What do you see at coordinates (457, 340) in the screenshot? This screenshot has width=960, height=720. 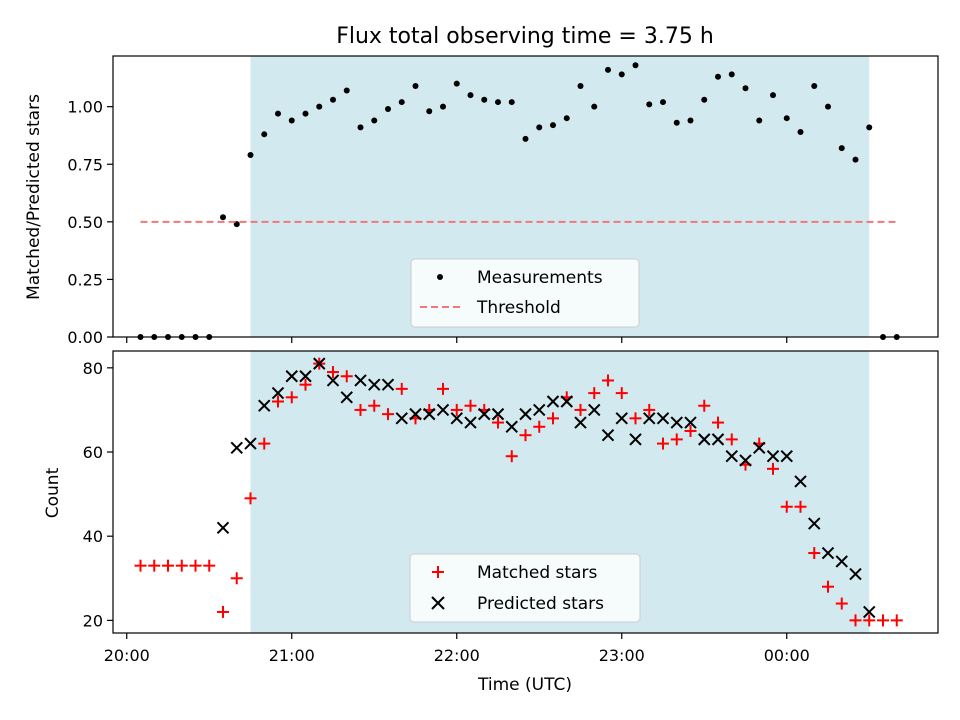 I see `top-x-ticks` at bounding box center [457, 340].